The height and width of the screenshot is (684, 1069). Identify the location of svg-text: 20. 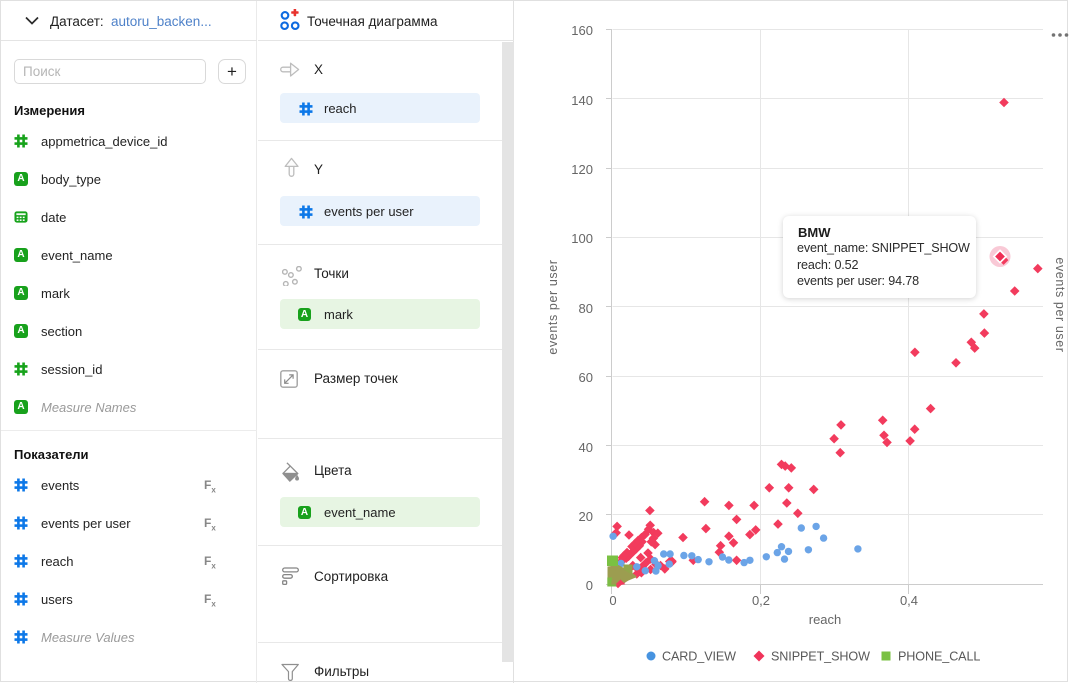
(586, 516).